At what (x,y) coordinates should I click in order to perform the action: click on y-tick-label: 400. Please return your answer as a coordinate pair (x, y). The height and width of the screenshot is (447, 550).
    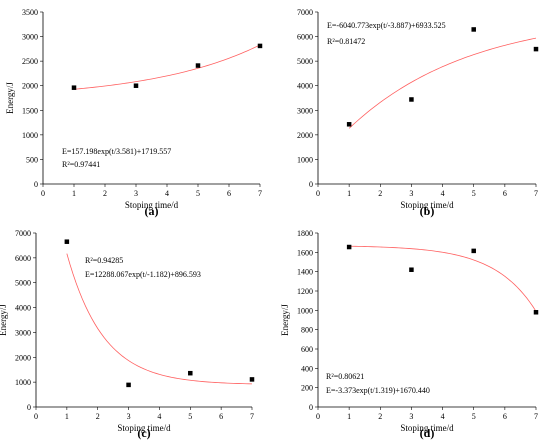
    Looking at the image, I should click on (307, 368).